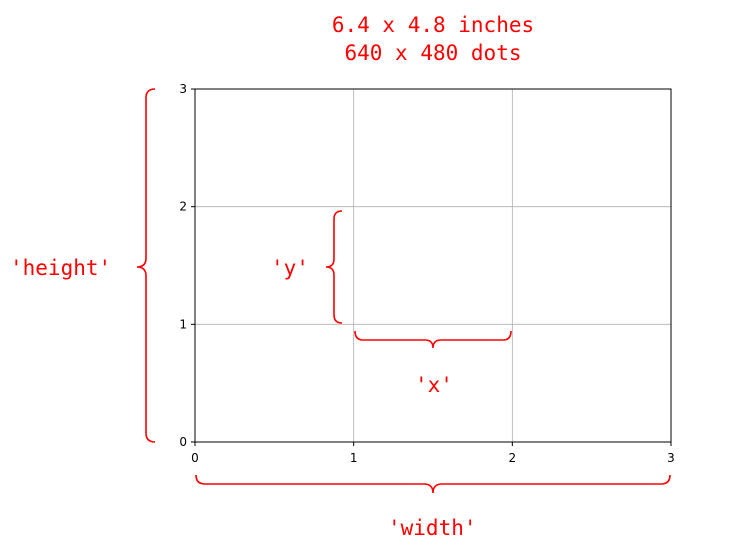 Image resolution: width=756 pixels, height=558 pixels. Describe the element at coordinates (433, 53) in the screenshot. I see `title-line-2: 640 x 480 dots` at that location.